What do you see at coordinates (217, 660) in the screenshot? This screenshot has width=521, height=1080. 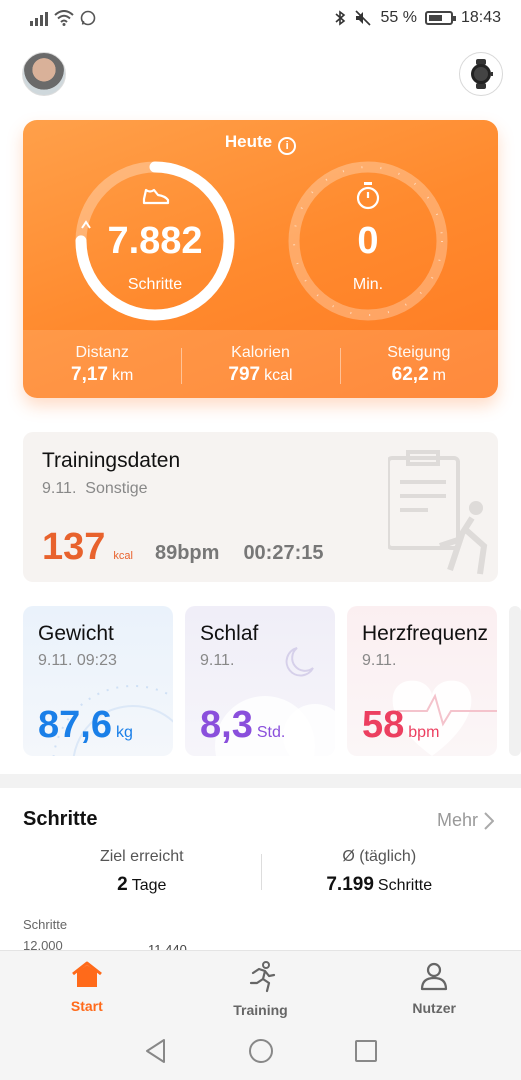 I see `sleep-date: 9.11.` at bounding box center [217, 660].